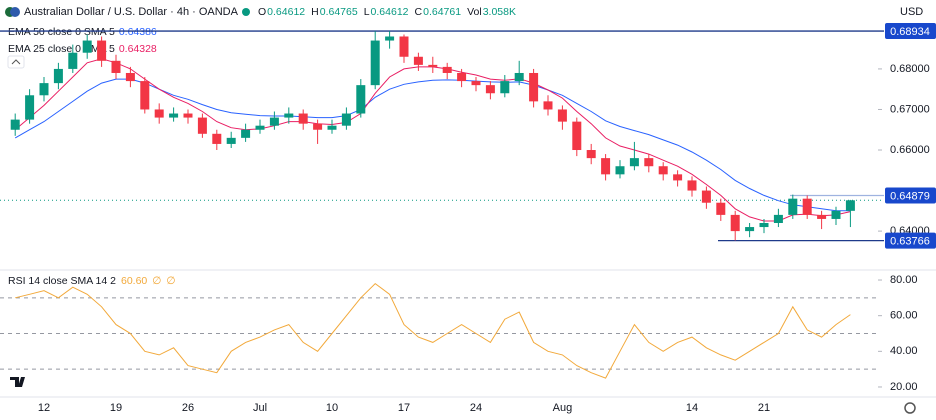  Describe the element at coordinates (904, 387) in the screenshot. I see `y-tick-label: 20.00` at that location.